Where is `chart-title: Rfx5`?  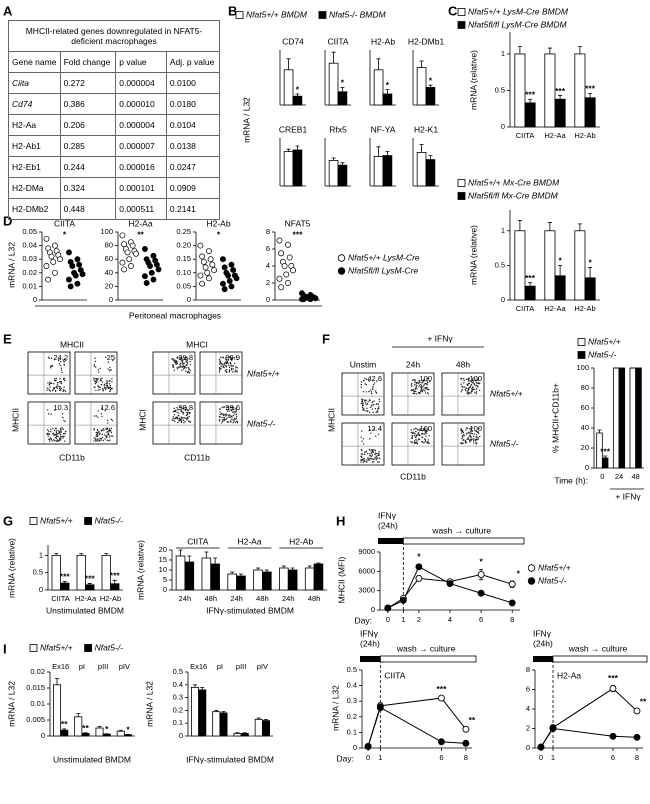 chart-title: Rfx5 is located at coordinates (338, 129).